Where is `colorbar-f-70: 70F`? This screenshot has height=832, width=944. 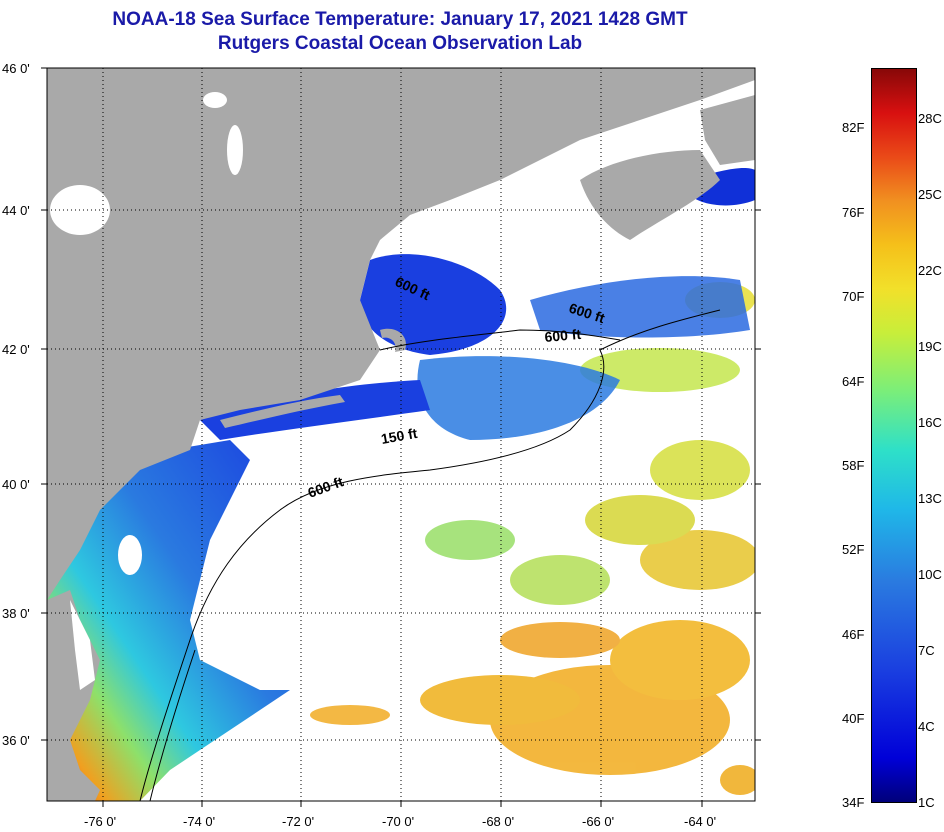 colorbar-f-70: 70F is located at coordinates (853, 296).